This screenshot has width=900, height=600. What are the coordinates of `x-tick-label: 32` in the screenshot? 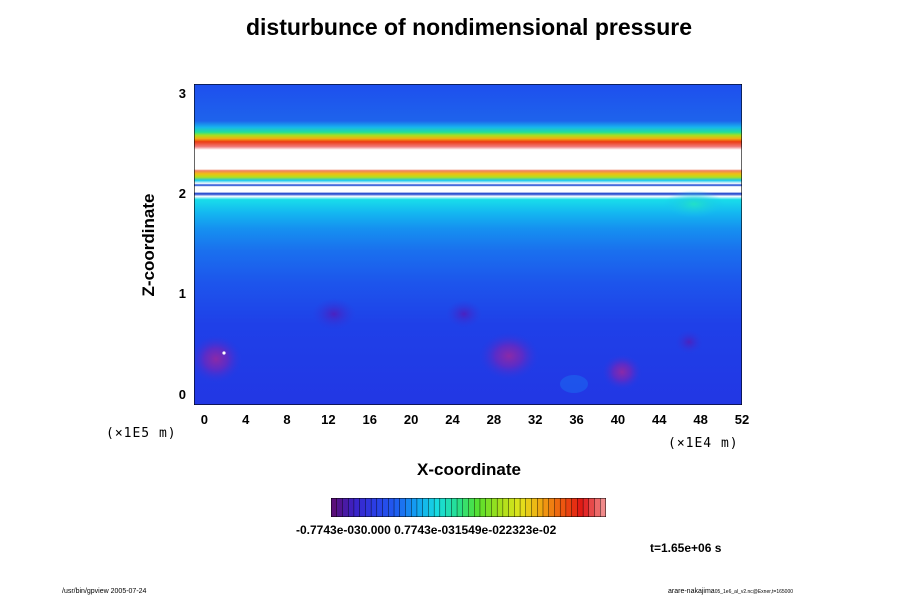 It's located at (535, 419).